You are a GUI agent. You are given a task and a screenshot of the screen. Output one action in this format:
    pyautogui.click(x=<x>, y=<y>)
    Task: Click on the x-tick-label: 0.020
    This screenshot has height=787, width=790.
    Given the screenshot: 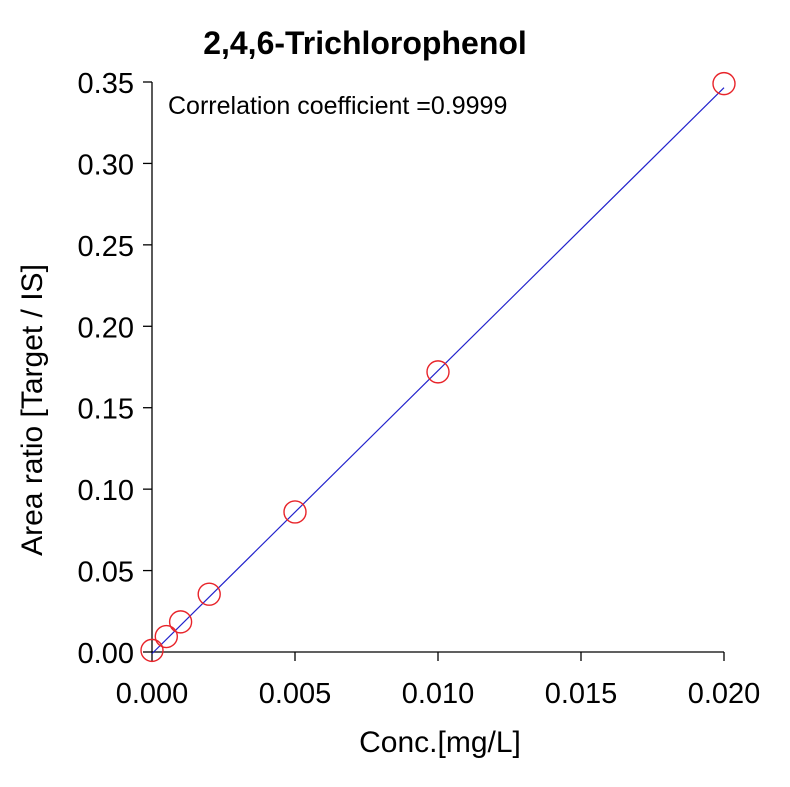 What is the action you would take?
    pyautogui.click(x=724, y=694)
    